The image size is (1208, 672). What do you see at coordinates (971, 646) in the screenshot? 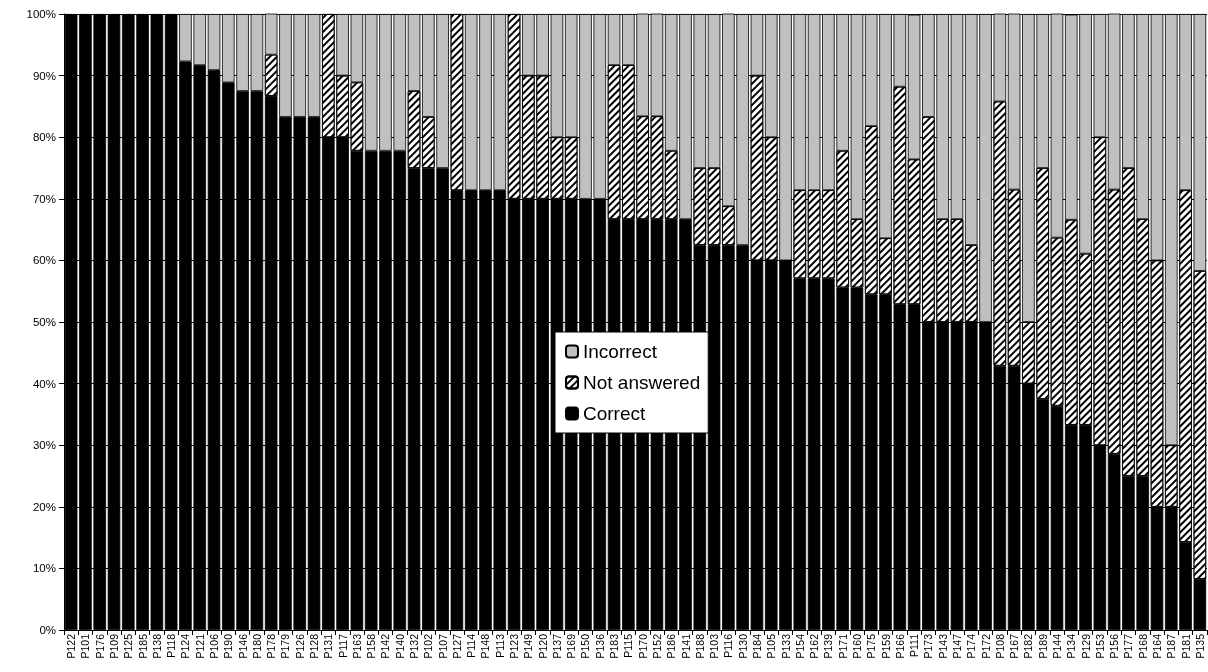
I see `x-tick-label: P174` at bounding box center [971, 646].